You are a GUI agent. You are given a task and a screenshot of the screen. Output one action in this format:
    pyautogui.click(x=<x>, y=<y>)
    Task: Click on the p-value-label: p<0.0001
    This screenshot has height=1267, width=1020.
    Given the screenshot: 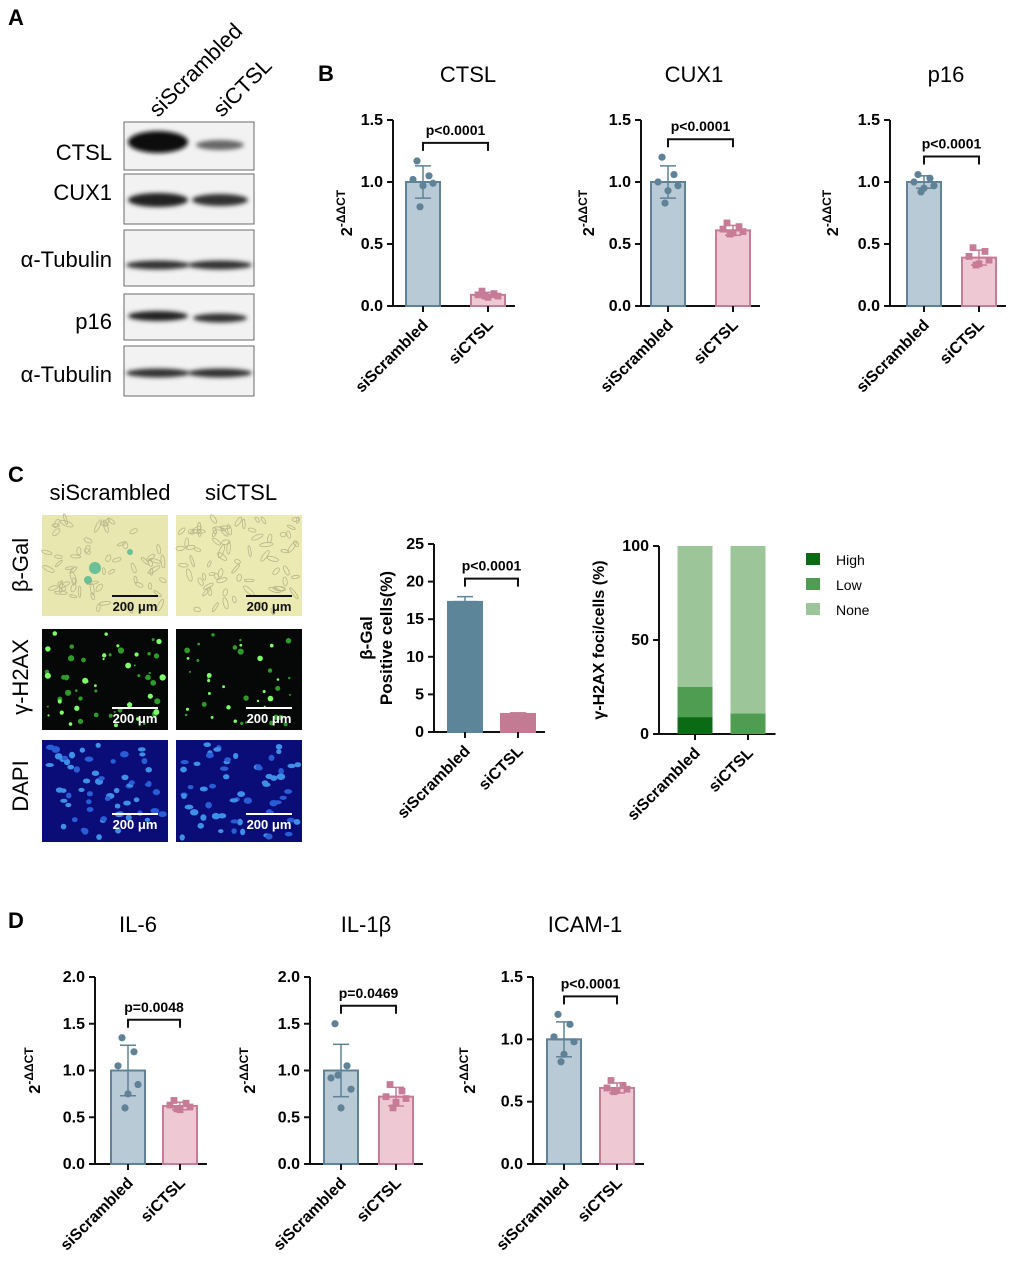 What is the action you would take?
    pyautogui.click(x=591, y=983)
    